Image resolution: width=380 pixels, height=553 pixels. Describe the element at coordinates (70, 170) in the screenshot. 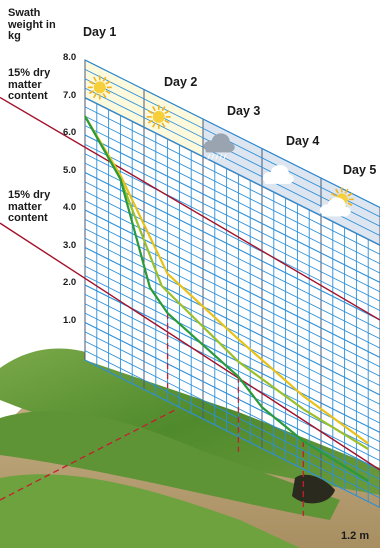

I see `y-tick-label: 5.0` at that location.